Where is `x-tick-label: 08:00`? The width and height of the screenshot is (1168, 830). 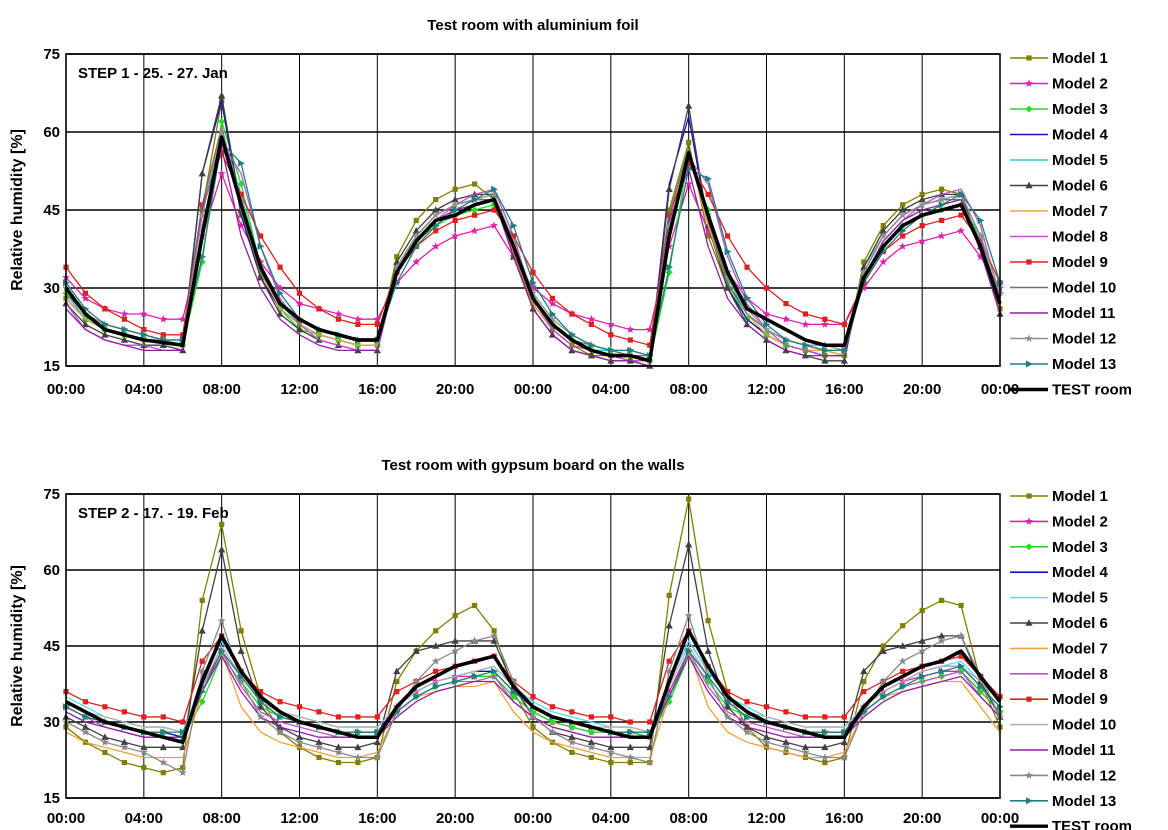
x-tick-label: 08:00 is located at coordinates (688, 818).